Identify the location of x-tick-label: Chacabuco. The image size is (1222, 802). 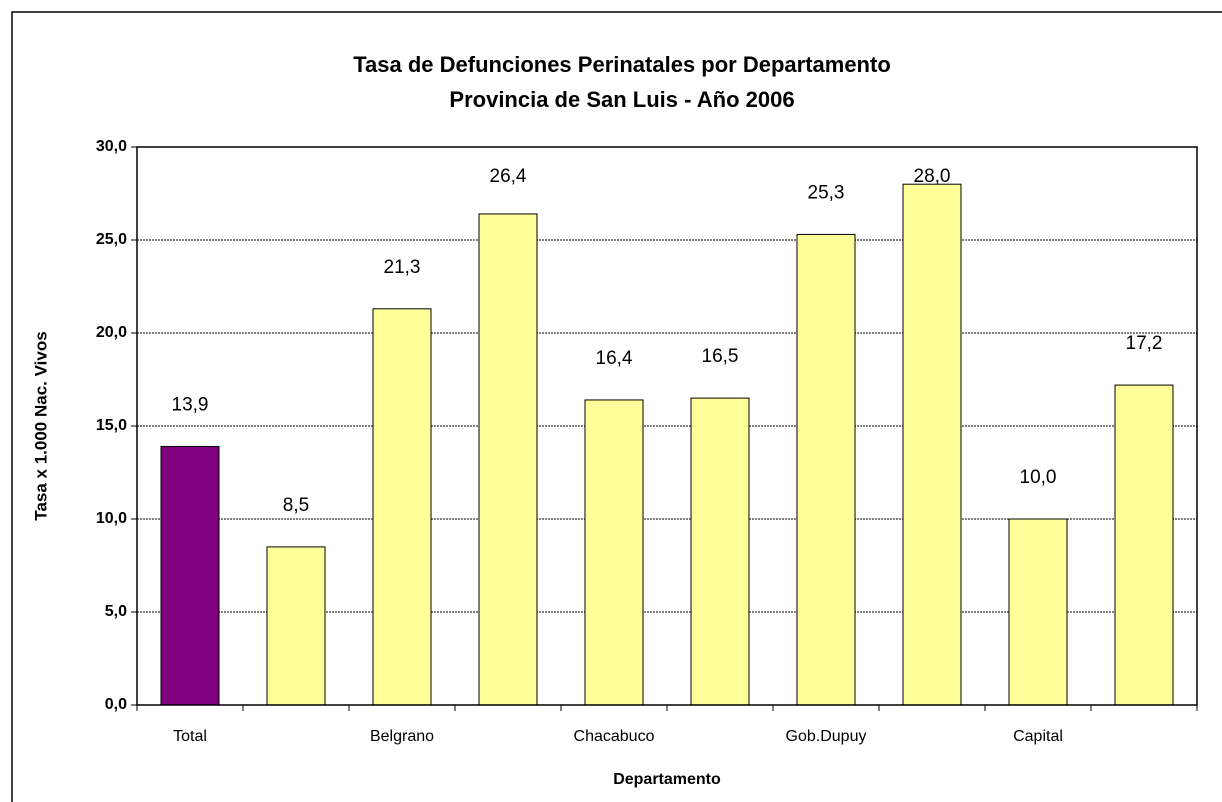
(614, 736).